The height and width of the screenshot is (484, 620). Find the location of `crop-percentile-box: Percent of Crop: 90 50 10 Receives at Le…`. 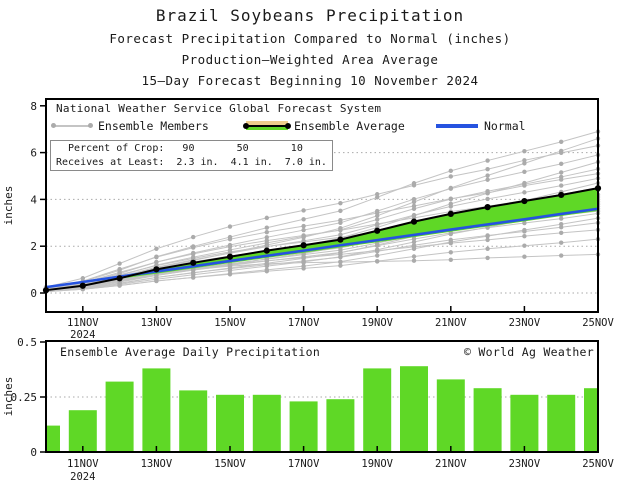

crop-percentile-box: Percent of Crop: 90 50 10 Receives at Le… is located at coordinates (191, 155).